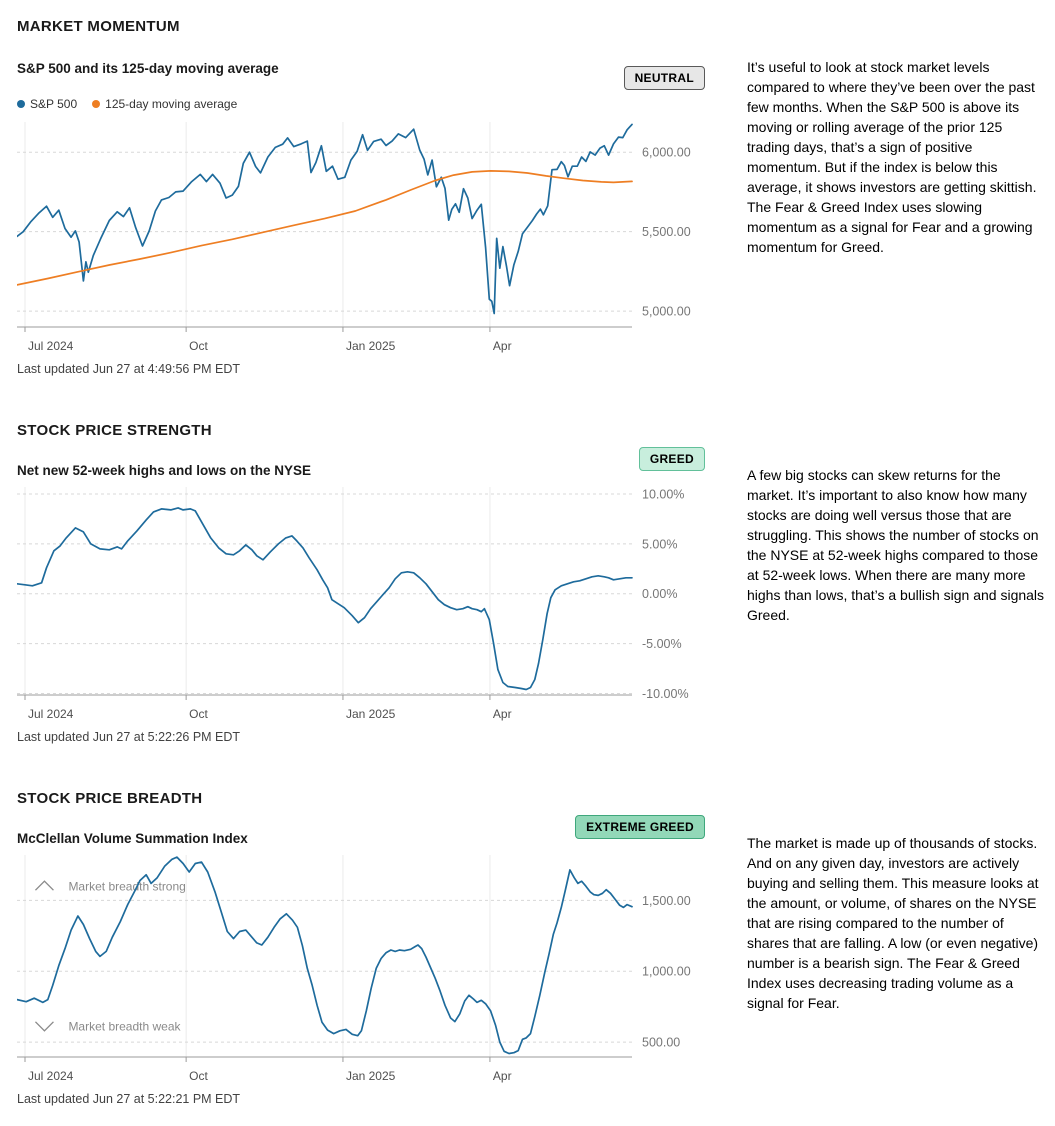 Image resolution: width=1055 pixels, height=1126 pixels. What do you see at coordinates (126, 887) in the screenshot?
I see `chart-annotation-label: Market breadth strong` at bounding box center [126, 887].